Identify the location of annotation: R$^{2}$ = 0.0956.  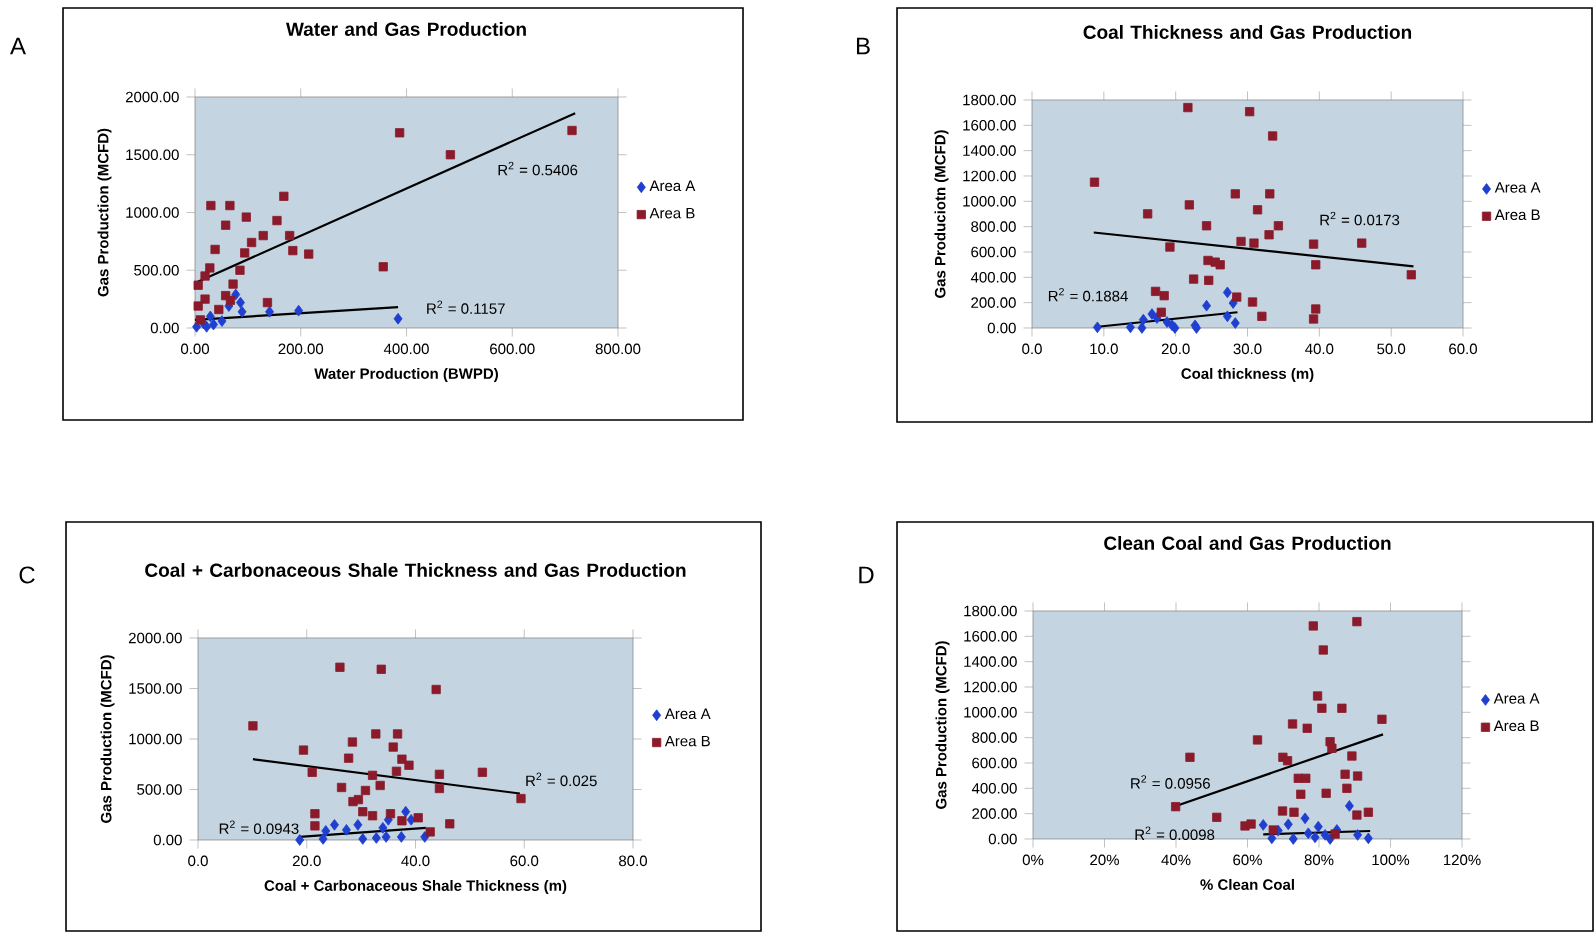
(1170, 782).